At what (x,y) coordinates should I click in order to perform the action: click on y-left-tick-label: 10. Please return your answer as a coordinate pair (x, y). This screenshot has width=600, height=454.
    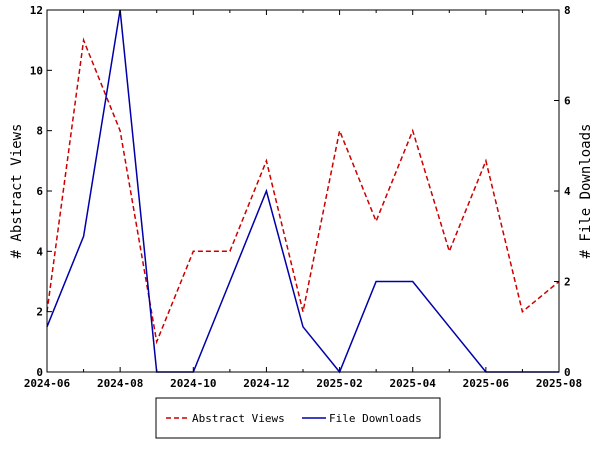
    Looking at the image, I should click on (36, 70).